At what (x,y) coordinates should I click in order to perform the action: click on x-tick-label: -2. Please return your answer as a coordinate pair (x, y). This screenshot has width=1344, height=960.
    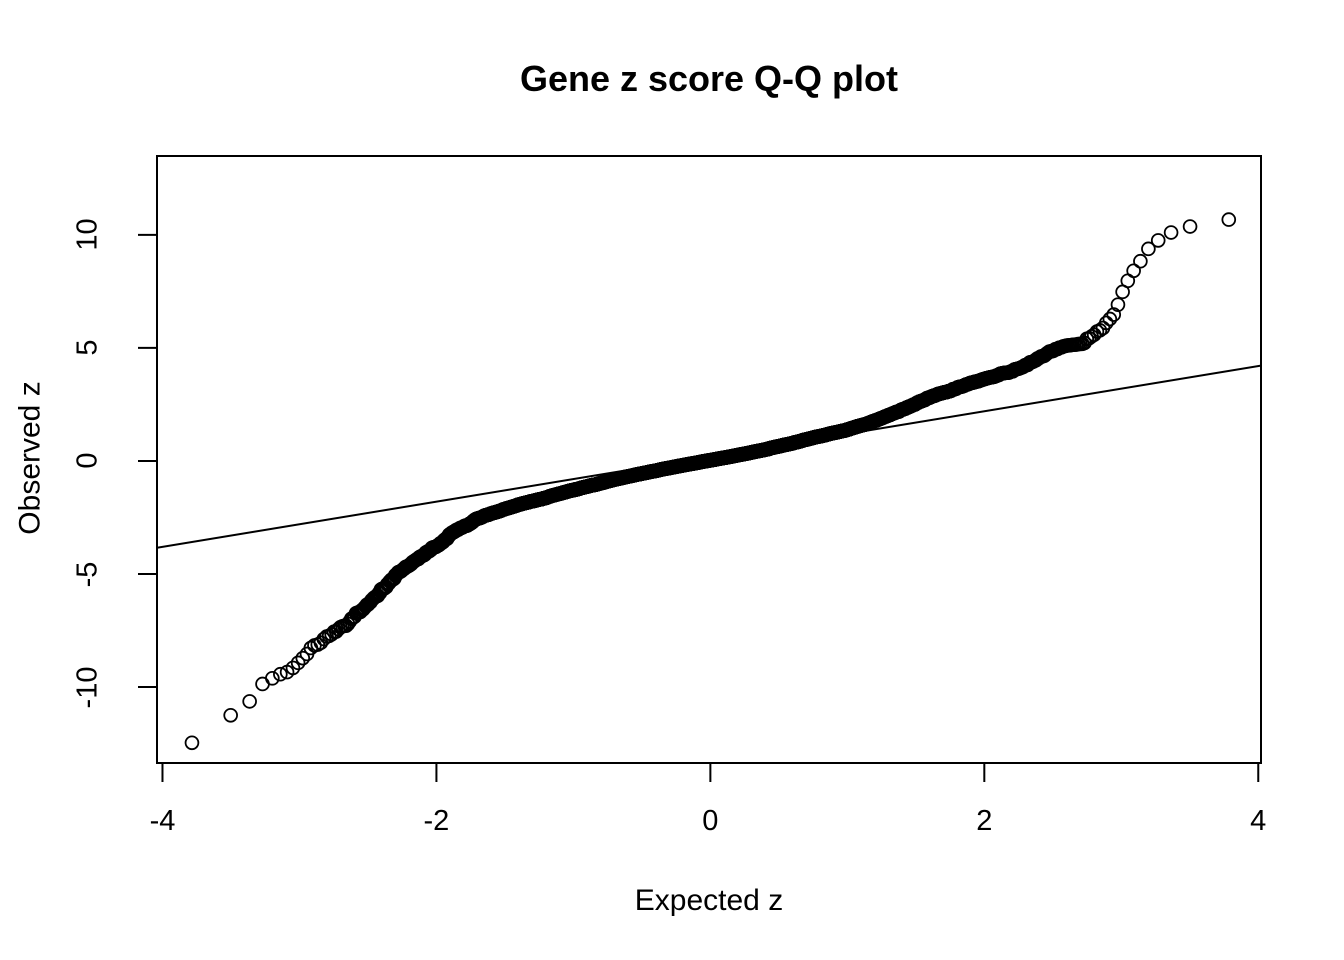
    Looking at the image, I should click on (436, 821).